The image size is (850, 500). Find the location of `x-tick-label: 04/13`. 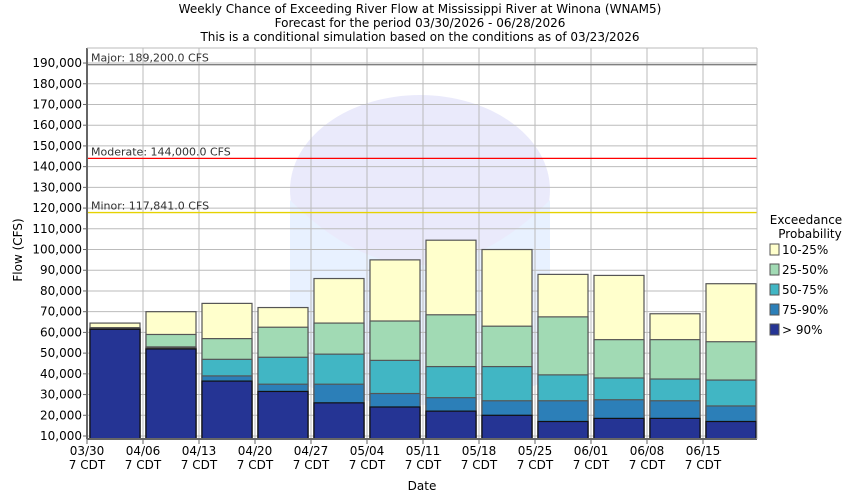

x-tick-label: 04/13 is located at coordinates (199, 451).